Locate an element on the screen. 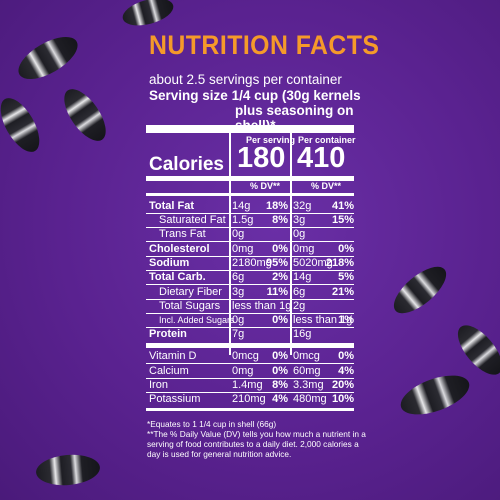 The image size is (500, 500). serving-dv-total-carb: 2% is located at coordinates (280, 277).